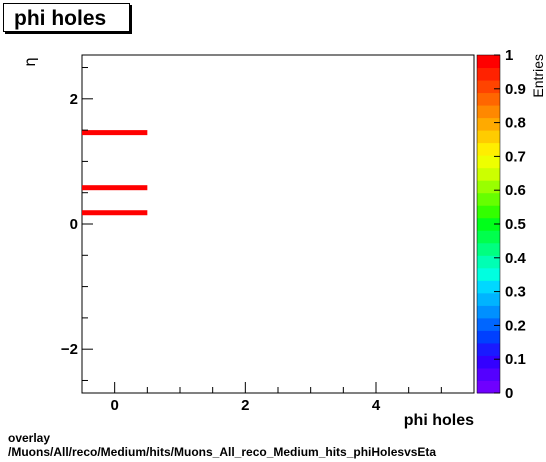 This screenshot has width=546, height=462. I want to click on z-axis-label: Entries, so click(538, 76).